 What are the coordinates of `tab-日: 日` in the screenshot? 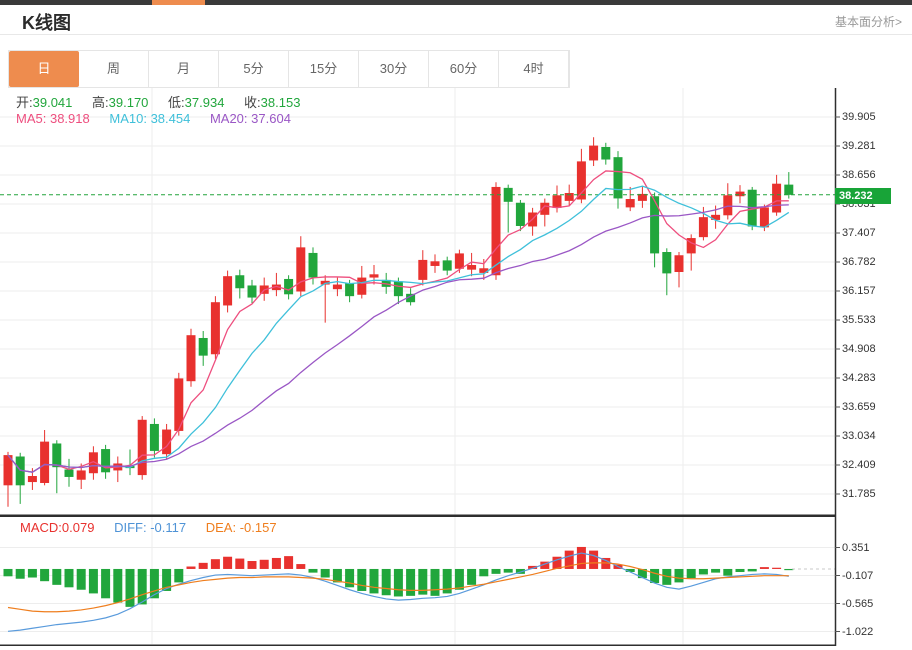 It's located at (44, 69).